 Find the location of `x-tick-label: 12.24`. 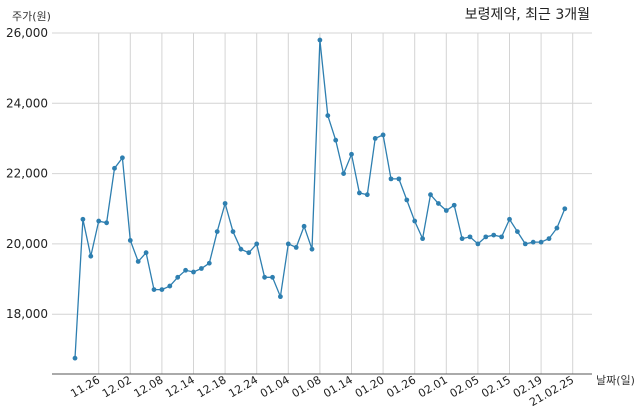

x-tick-label: 12.24 is located at coordinates (243, 386).